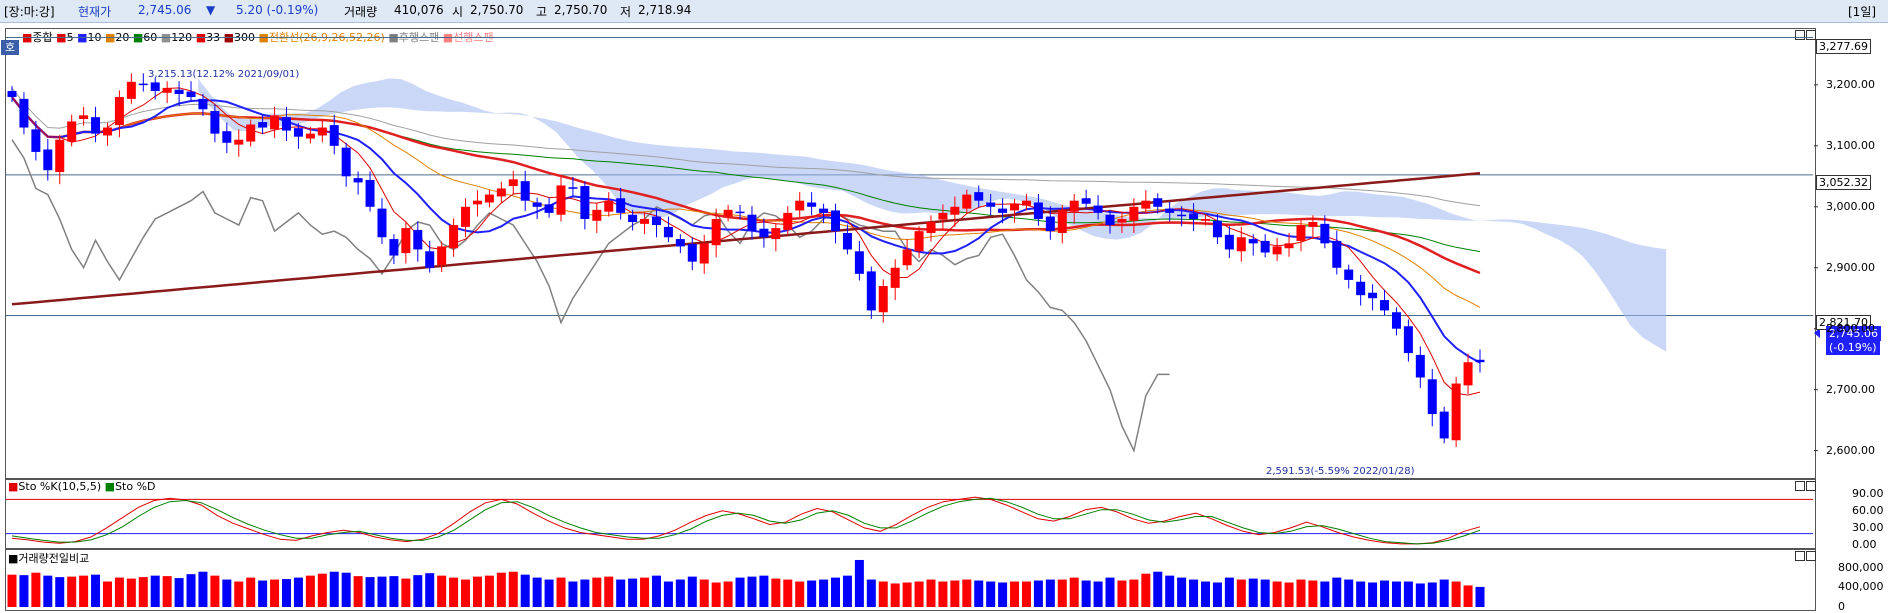 This screenshot has height=613, width=1888. I want to click on stochastic-panel, so click(910, 514).